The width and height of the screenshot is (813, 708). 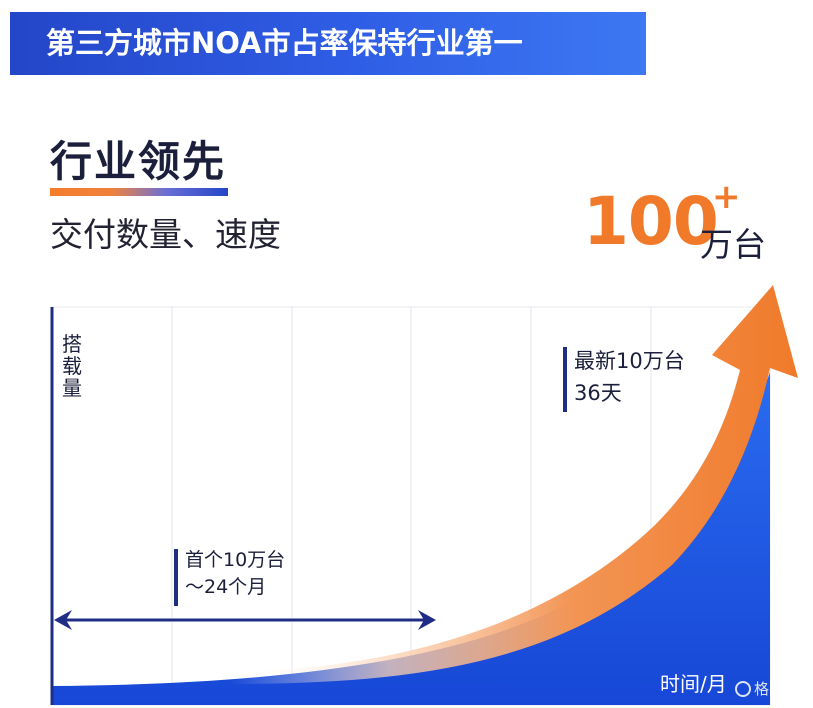 I want to click on section-subheading: 交付数量、速度, so click(x=165, y=234).